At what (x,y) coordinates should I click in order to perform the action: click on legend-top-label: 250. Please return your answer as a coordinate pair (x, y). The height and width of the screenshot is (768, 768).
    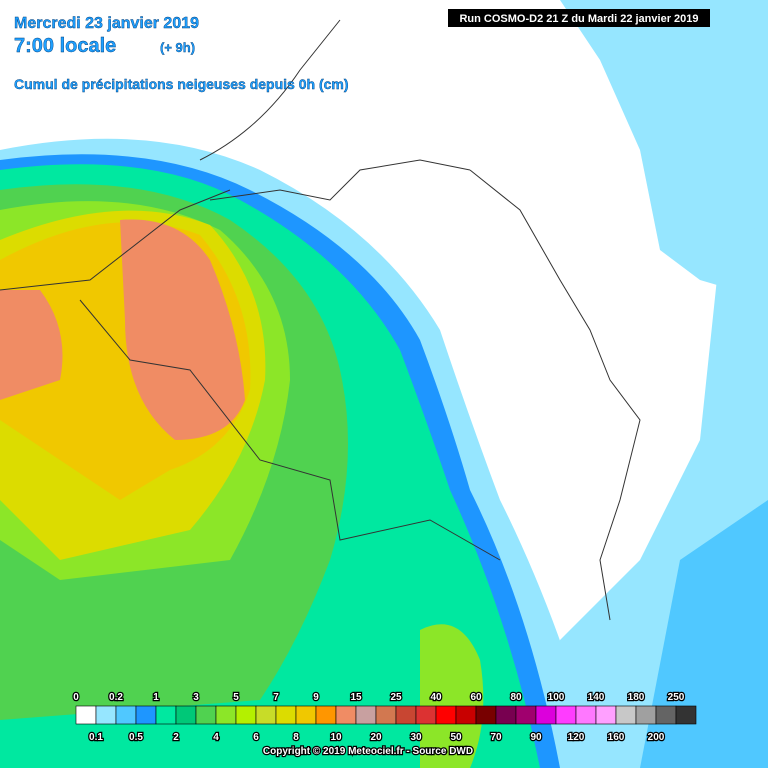
    Looking at the image, I should click on (676, 697).